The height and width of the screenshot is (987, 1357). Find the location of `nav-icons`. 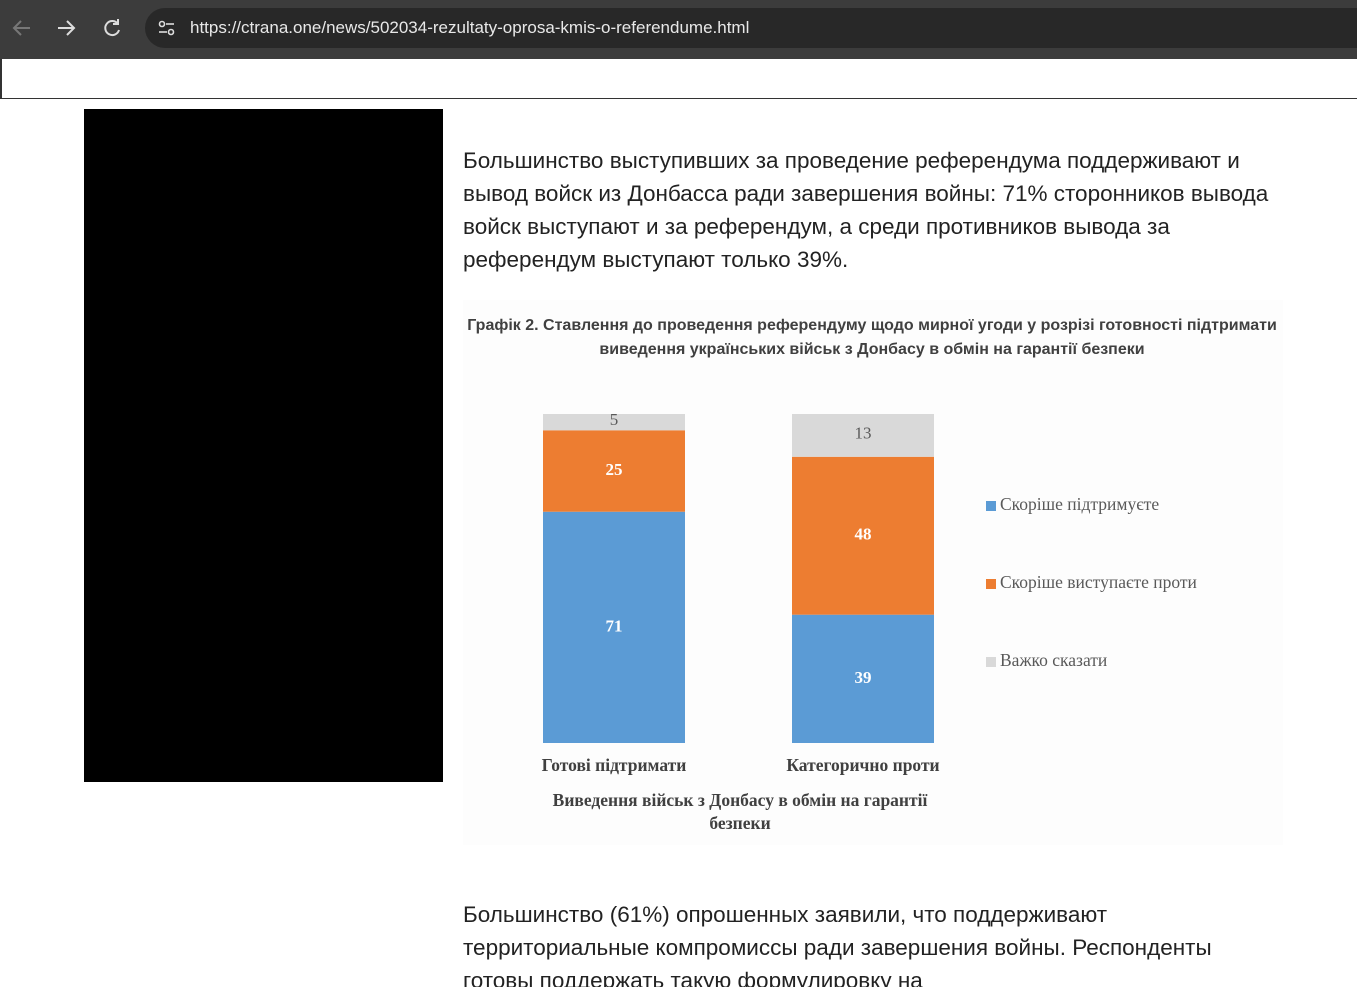

nav-icons is located at coordinates (66, 28).